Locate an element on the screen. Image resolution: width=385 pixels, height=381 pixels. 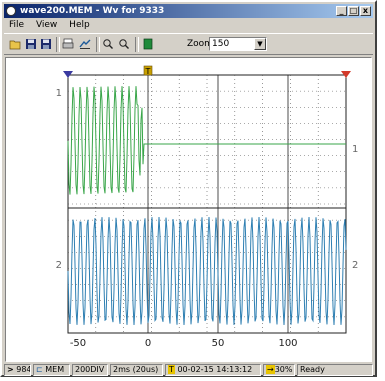
trigger-marker-label: T is located at coordinates (148, 71).